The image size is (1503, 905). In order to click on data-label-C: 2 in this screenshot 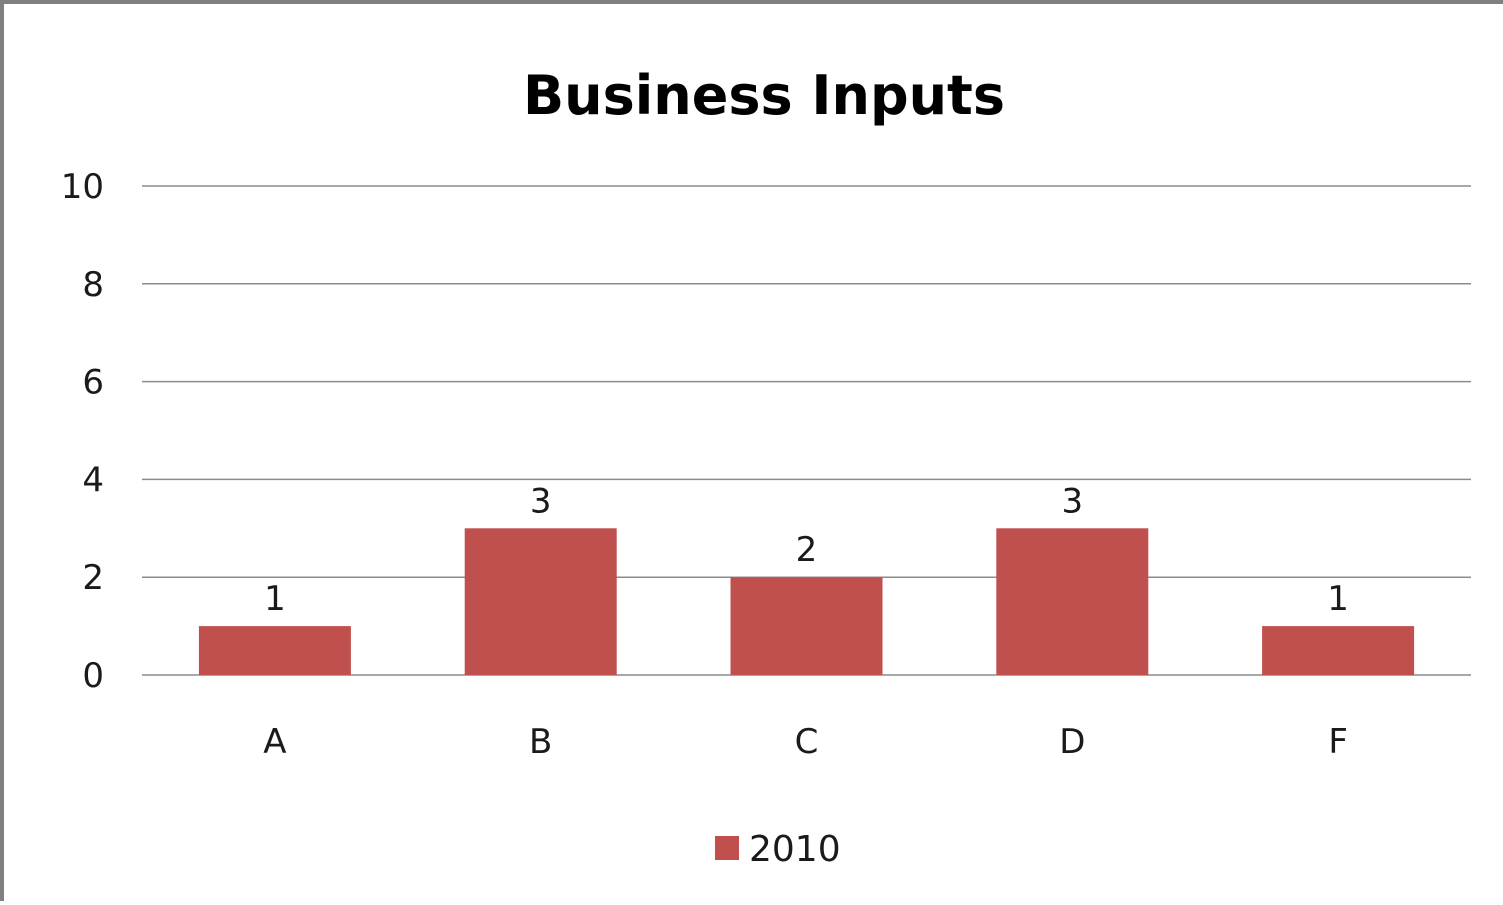, I will do `click(807, 550)`.